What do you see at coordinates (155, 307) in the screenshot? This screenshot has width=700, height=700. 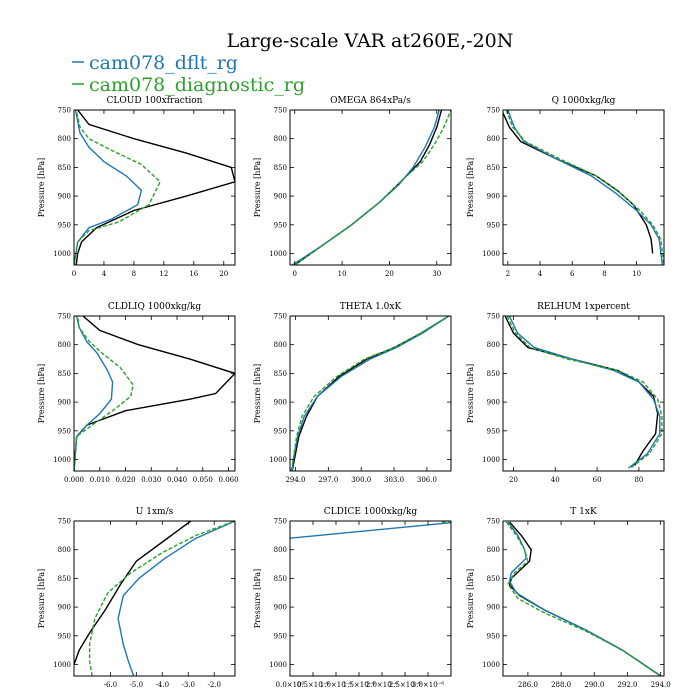 I see `panel-title: CLDLIQ 1000xkg/kg` at bounding box center [155, 307].